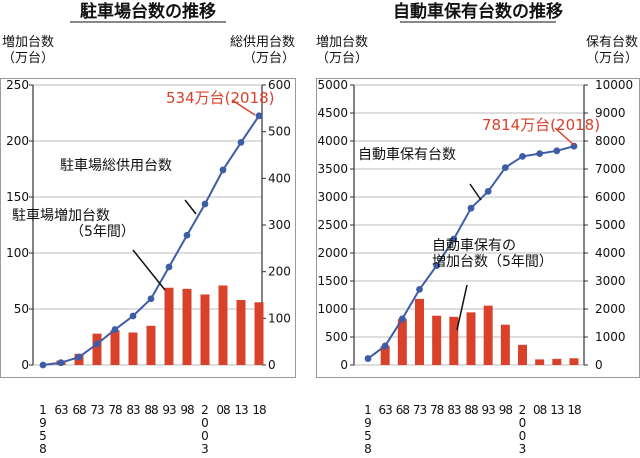 Image resolution: width=640 pixels, height=458 pixels. Describe the element at coordinates (492, 262) in the screenshot. I see `chart1-bar-label: 増加台数（5年間）` at that location.